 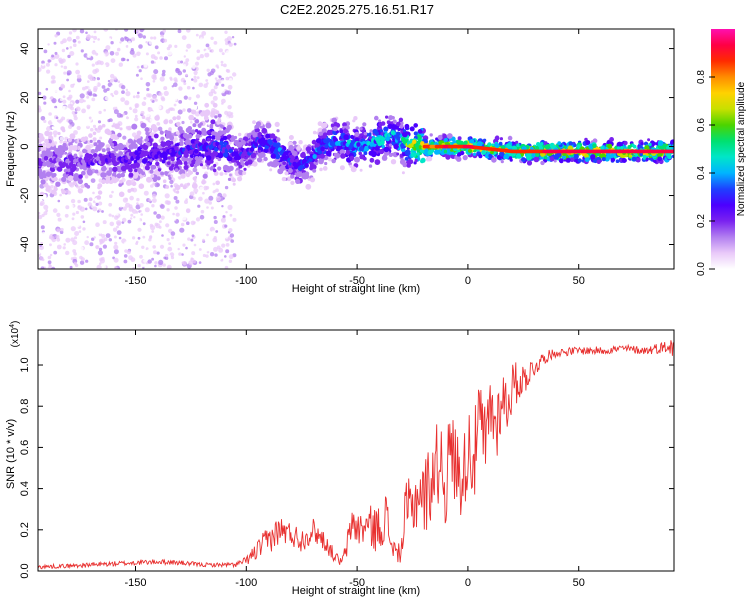 I want to click on snr-x-tick-label: -100, so click(x=246, y=583).